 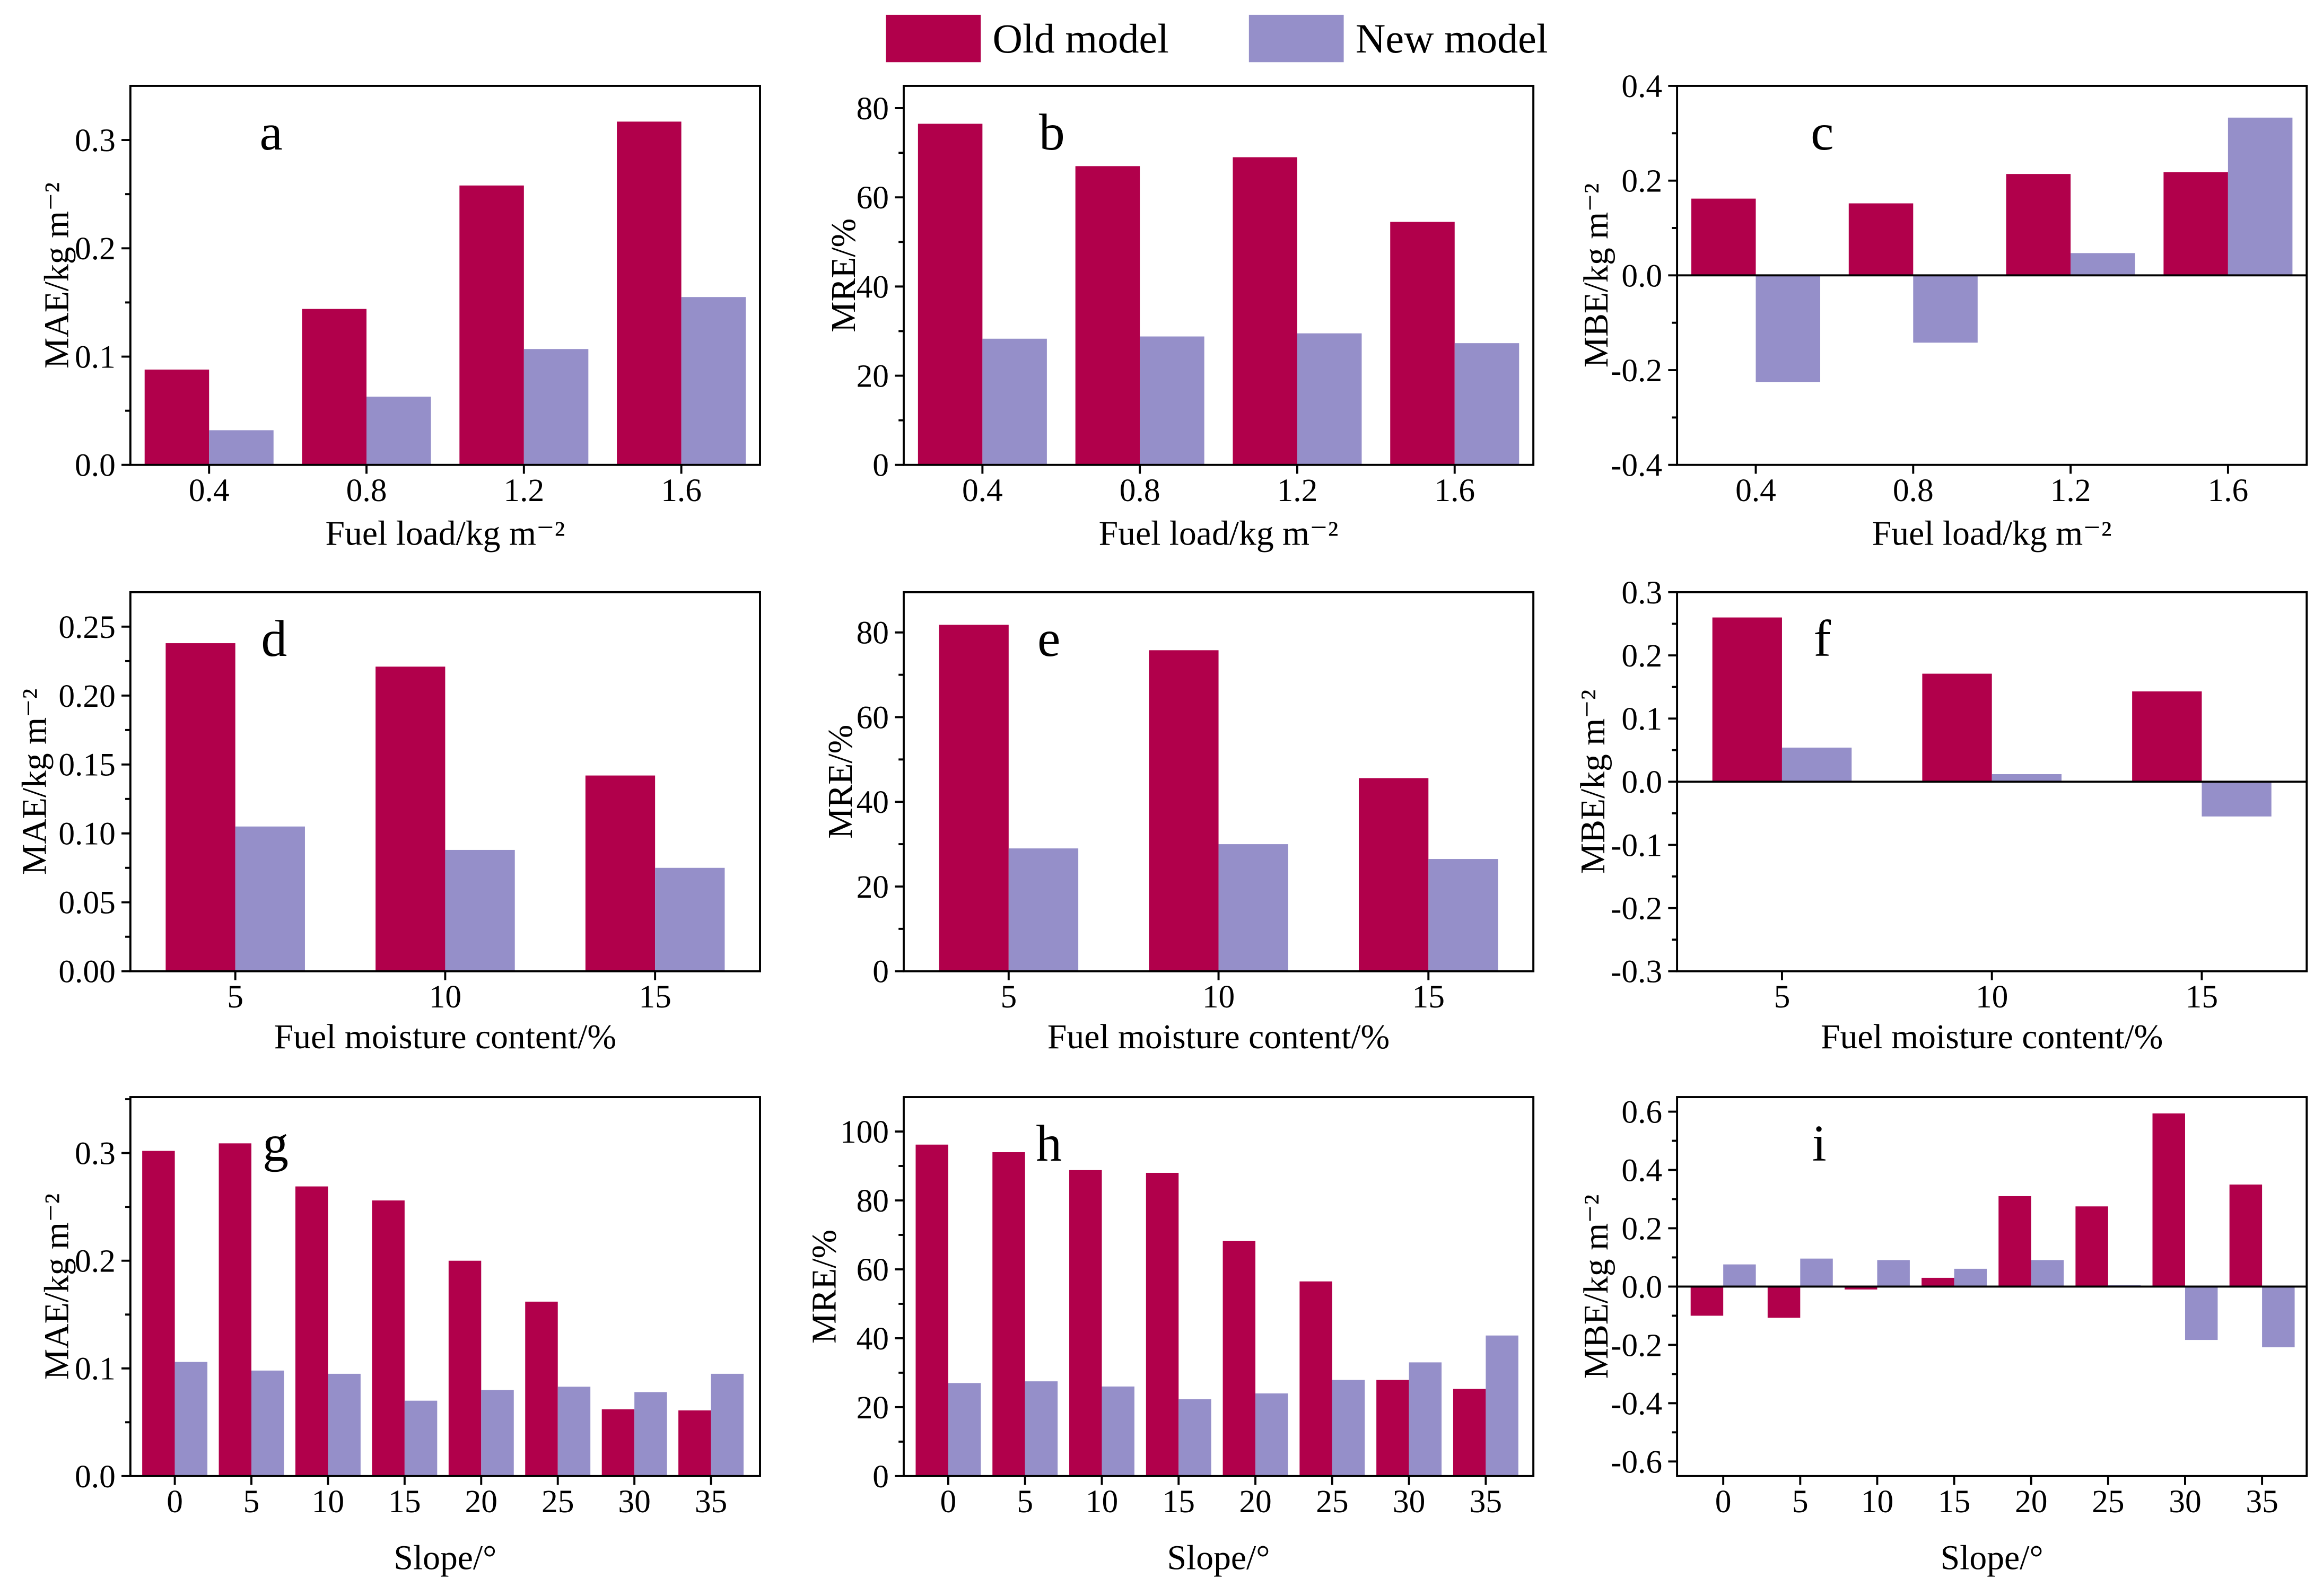 I want to click on legend-swatch-new-model, so click(x=1296, y=38).